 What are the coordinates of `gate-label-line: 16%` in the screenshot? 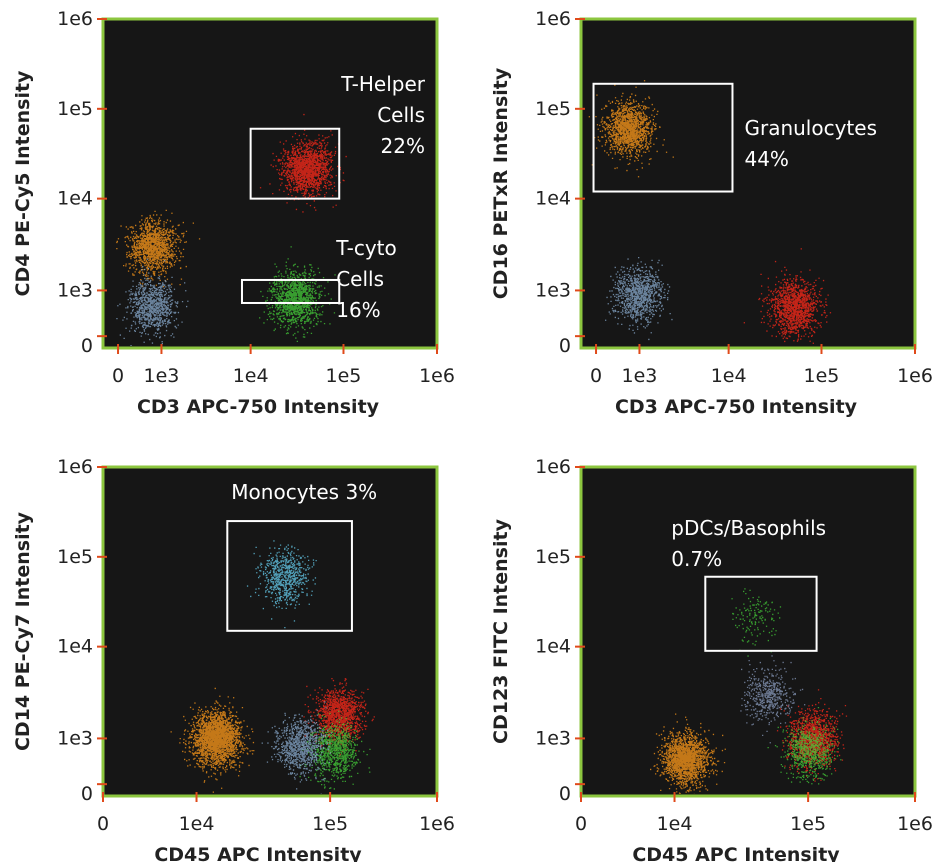 It's located at (358, 310).